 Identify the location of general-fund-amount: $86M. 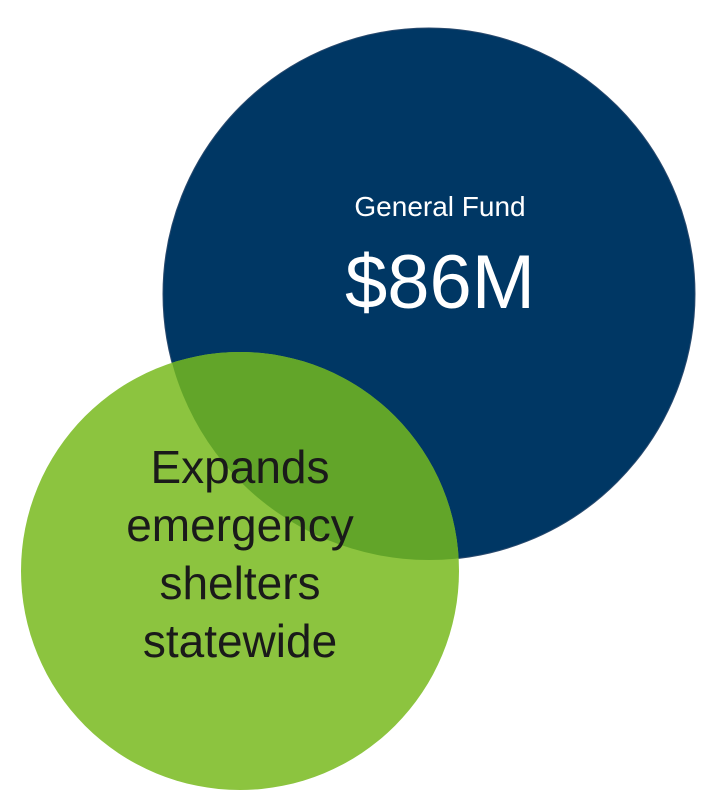
(440, 282).